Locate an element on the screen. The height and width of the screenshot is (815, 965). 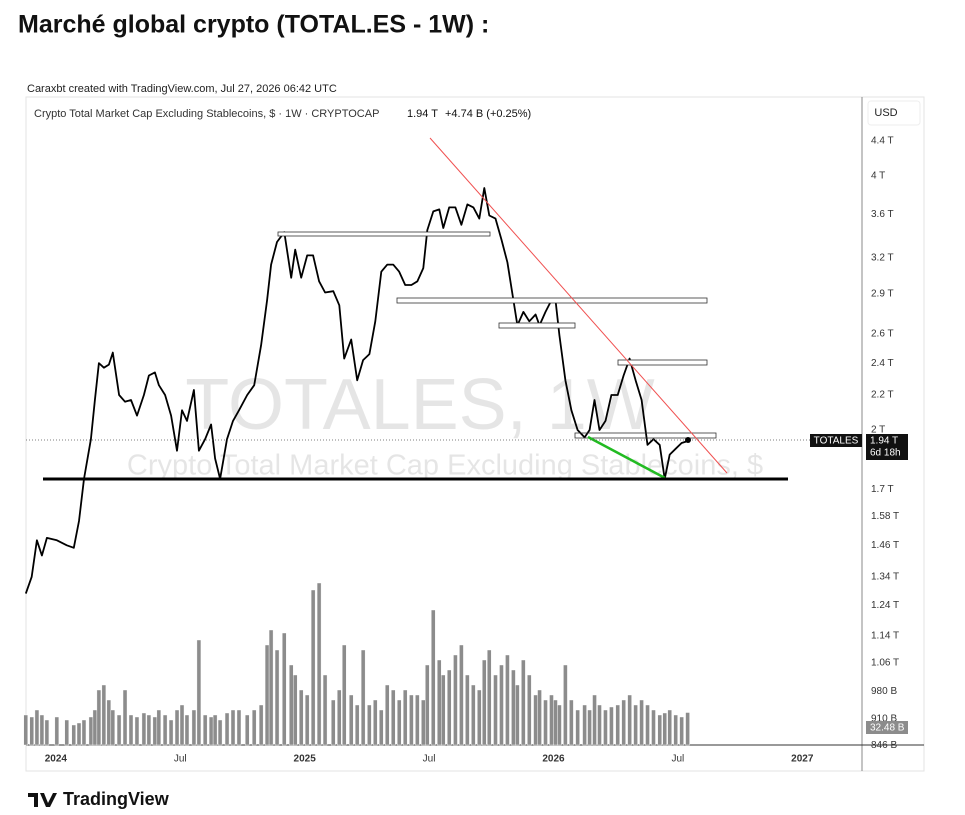
y-tick-label: 1.58 T is located at coordinates (885, 516).